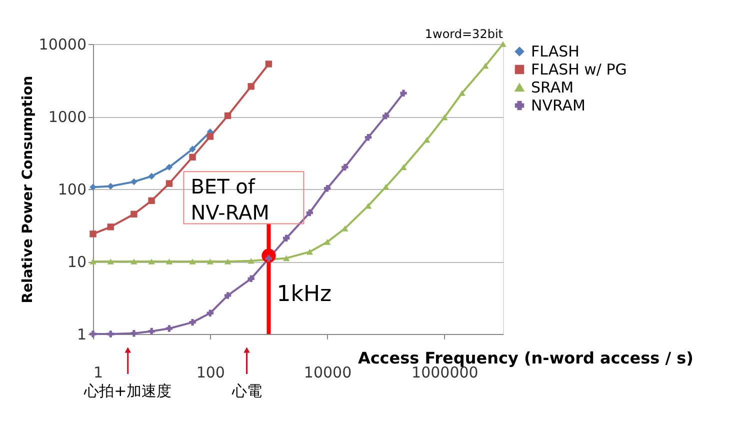  I want to click on x-tick-label: 1, so click(99, 373).